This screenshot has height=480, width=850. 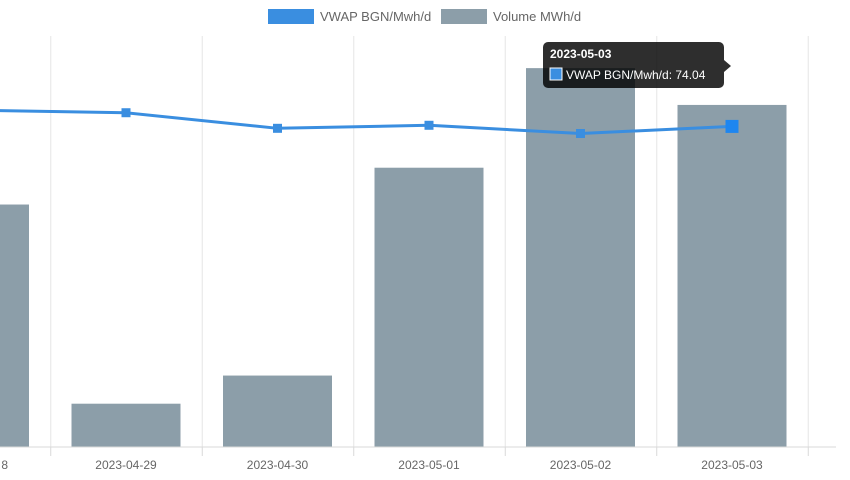 I want to click on legend-swatch-vwap, so click(x=291, y=16).